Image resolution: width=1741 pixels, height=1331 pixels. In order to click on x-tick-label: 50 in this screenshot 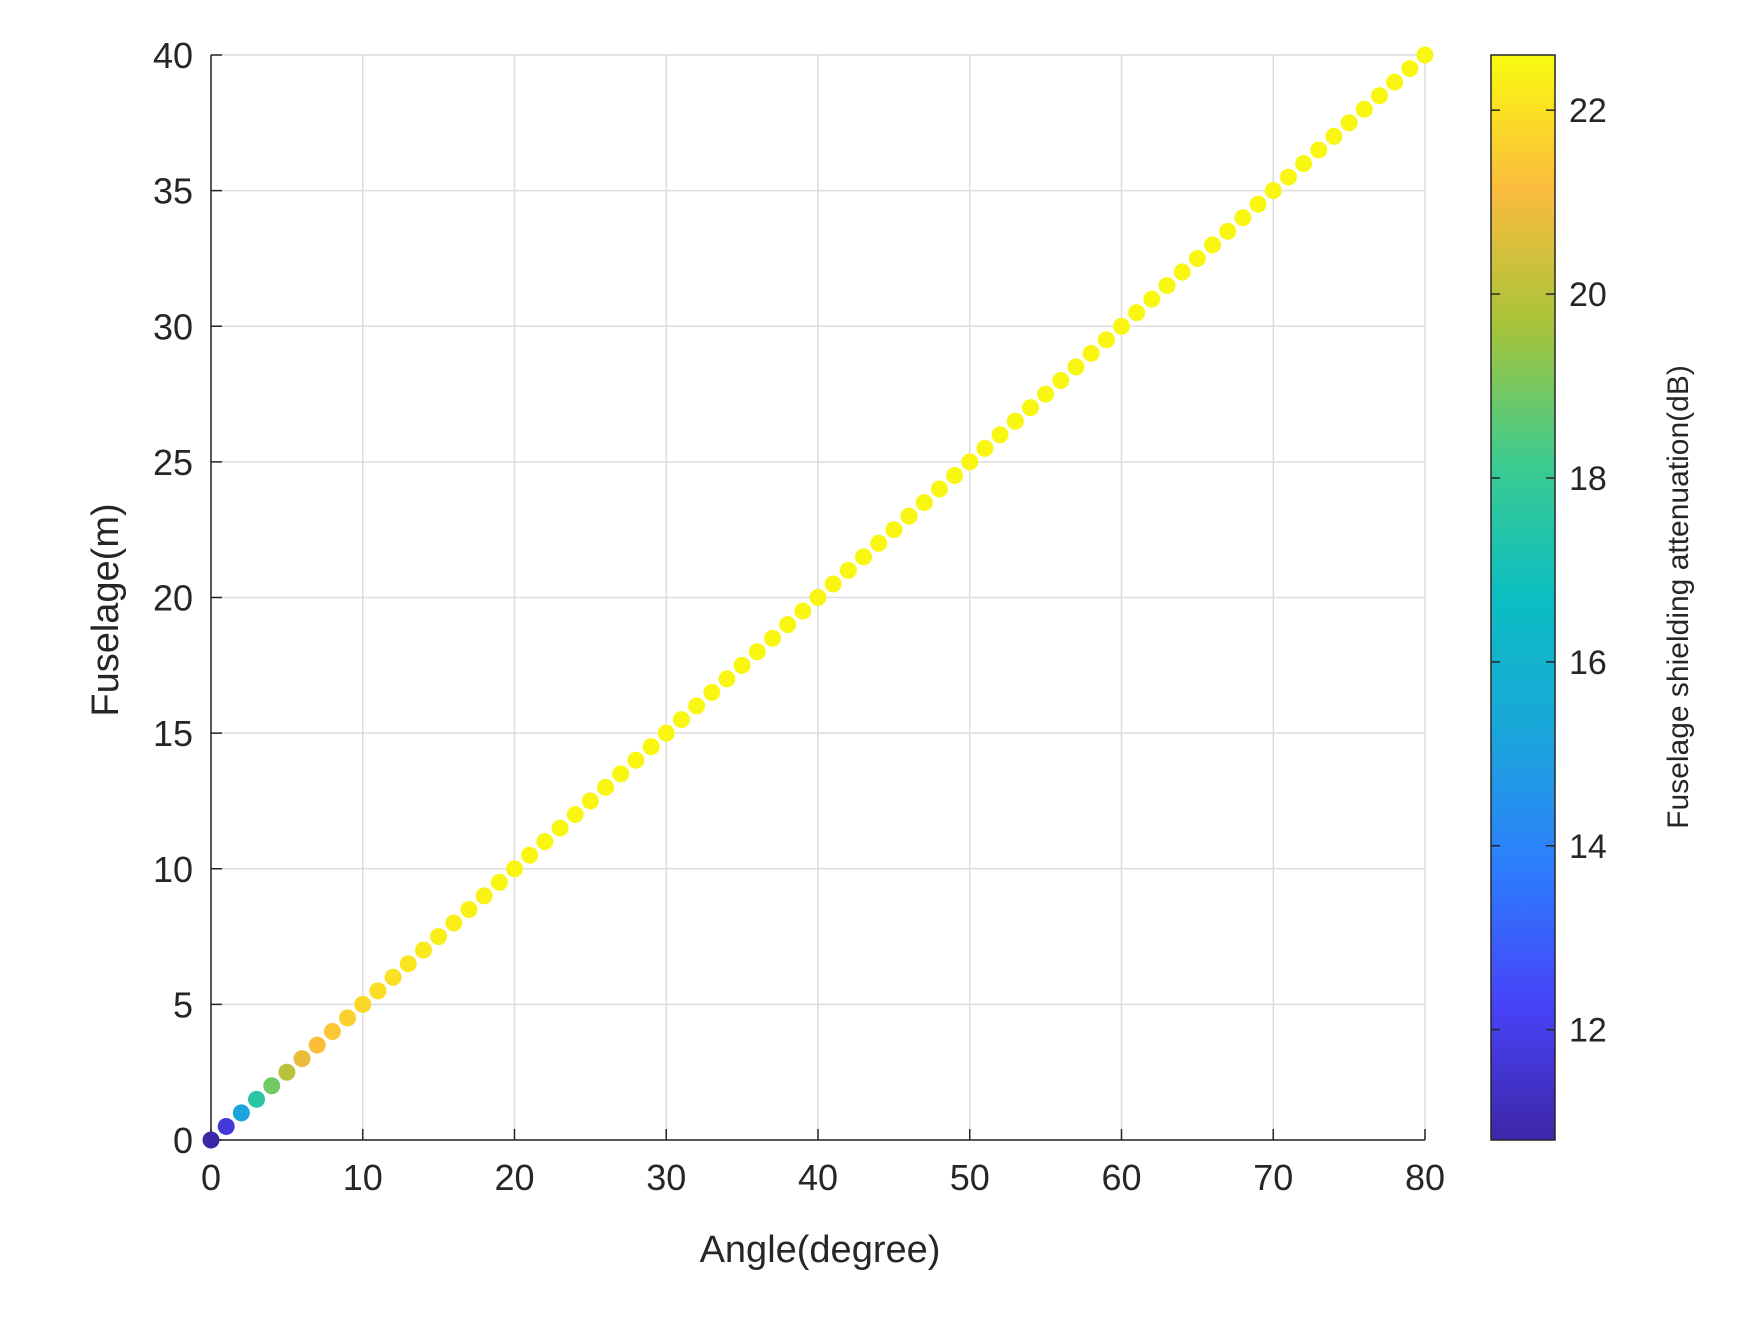, I will do `click(970, 1177)`.